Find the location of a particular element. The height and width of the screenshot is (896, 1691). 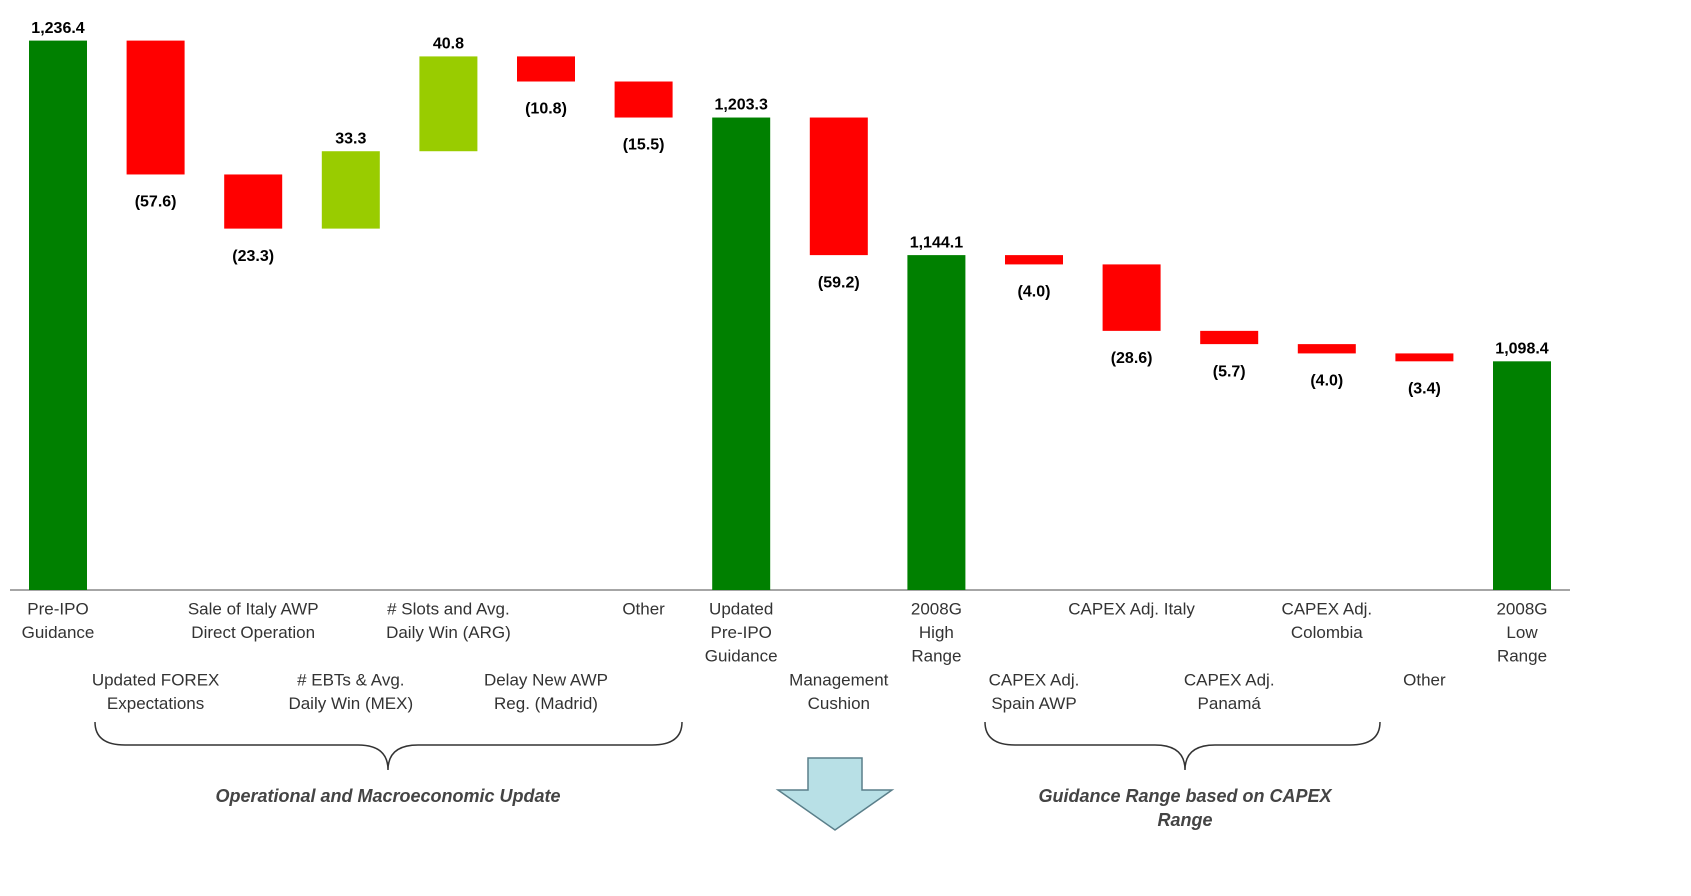

value-label: (28.6) is located at coordinates (1132, 358).